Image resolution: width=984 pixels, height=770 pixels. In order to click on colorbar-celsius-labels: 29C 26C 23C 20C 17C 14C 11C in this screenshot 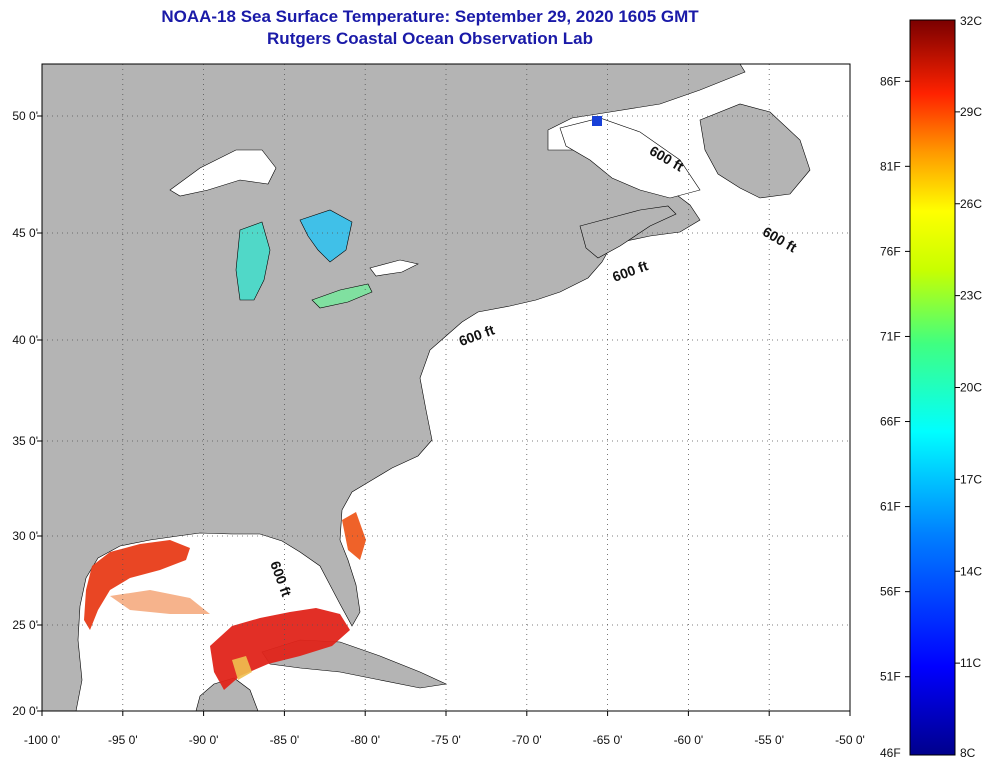, I will do `click(968, 387)`.